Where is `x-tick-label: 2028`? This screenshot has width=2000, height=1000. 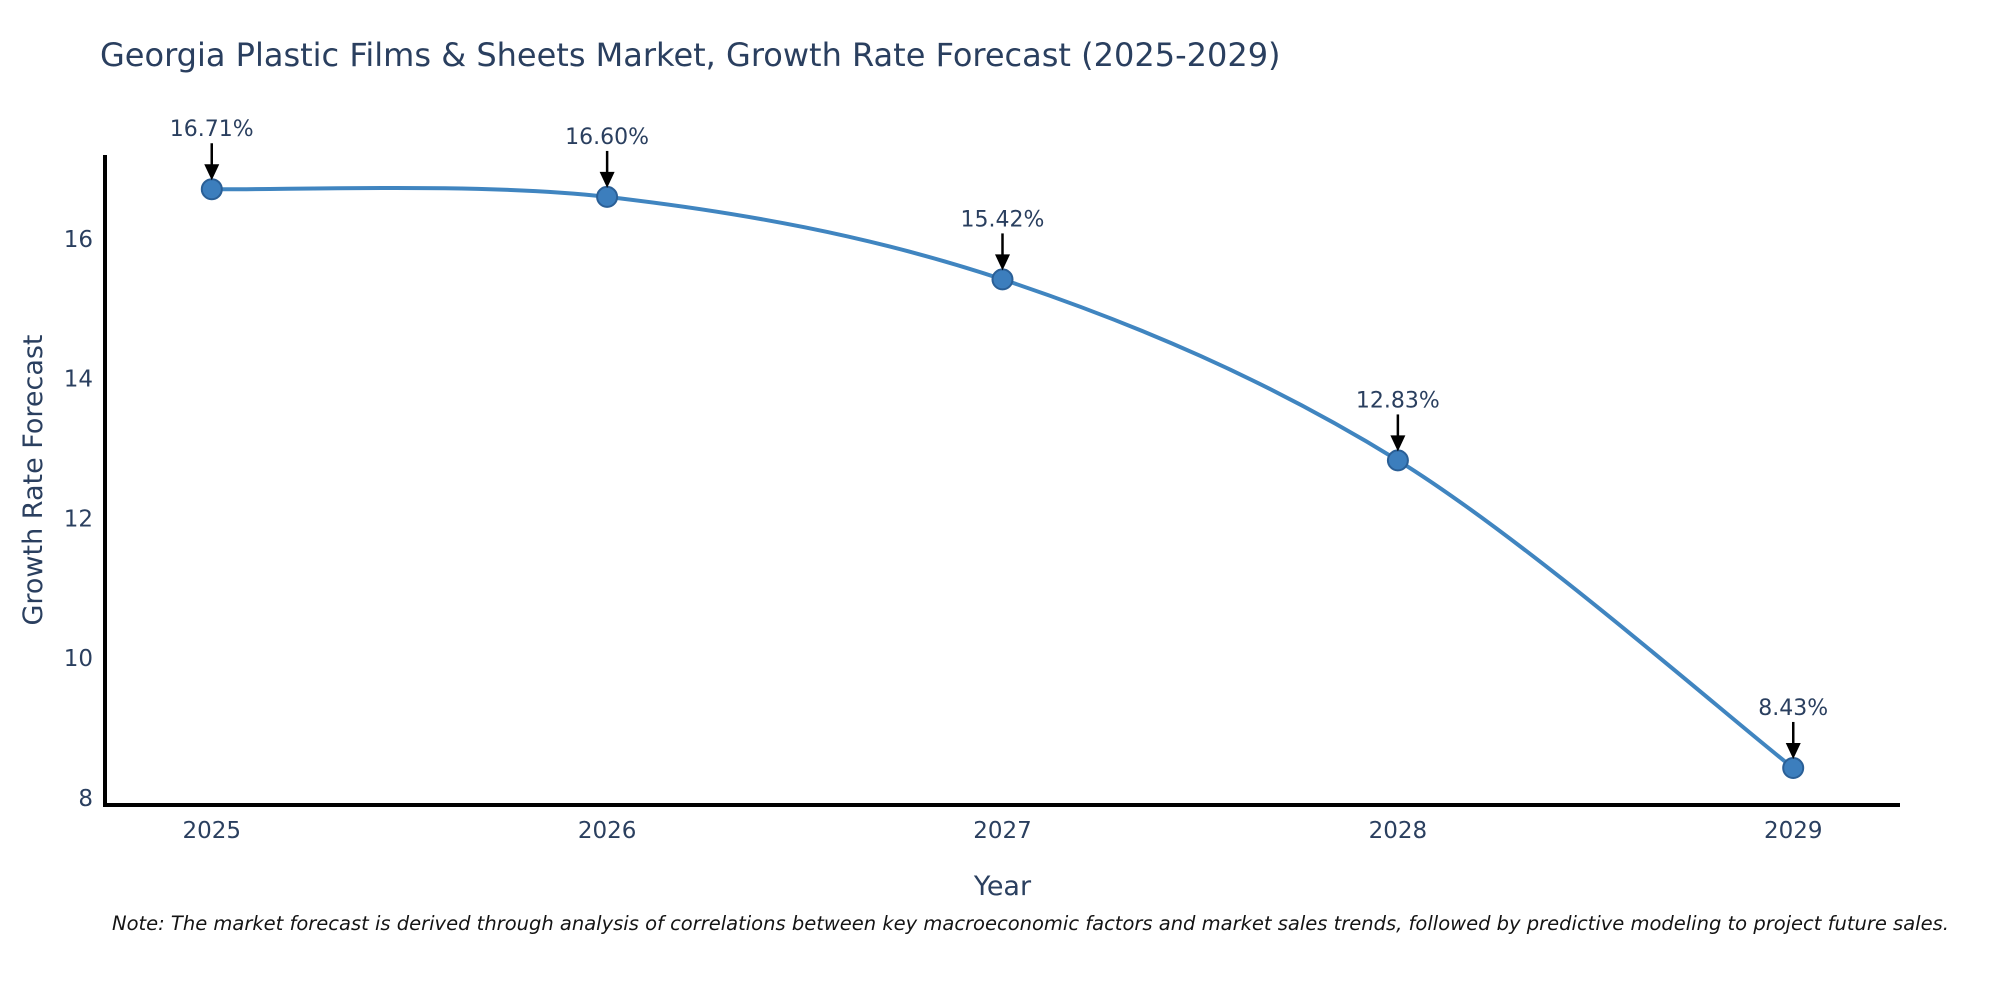
x-tick-label: 2028 is located at coordinates (1398, 831).